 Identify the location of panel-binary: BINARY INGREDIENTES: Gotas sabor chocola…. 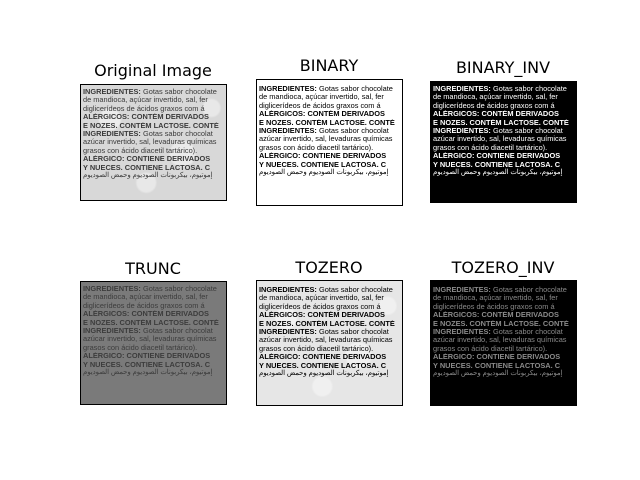
(329, 131).